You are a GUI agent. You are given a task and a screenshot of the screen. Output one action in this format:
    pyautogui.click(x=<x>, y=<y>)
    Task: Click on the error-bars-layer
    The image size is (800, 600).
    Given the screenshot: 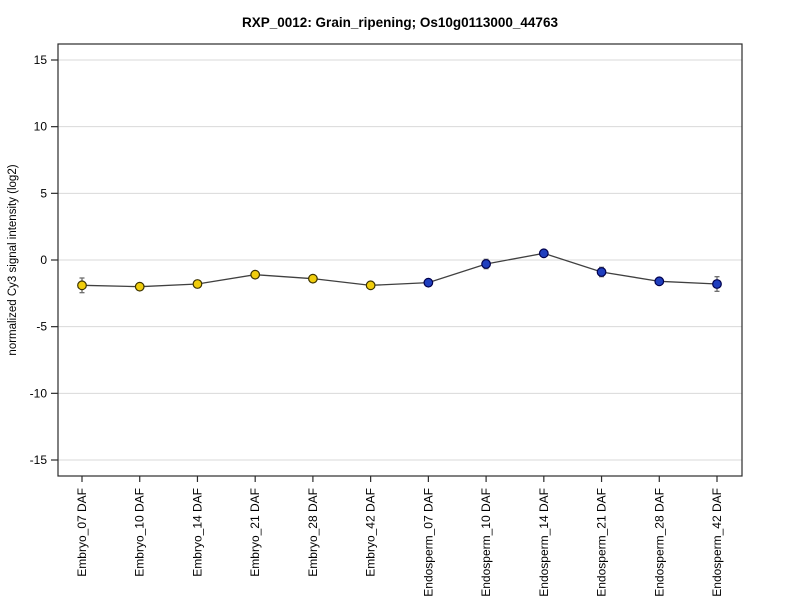 What is the action you would take?
    pyautogui.click(x=399, y=272)
    